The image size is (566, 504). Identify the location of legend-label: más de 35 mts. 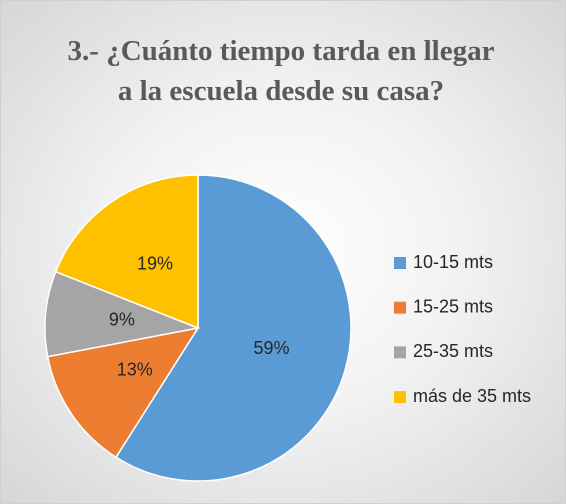
(472, 396).